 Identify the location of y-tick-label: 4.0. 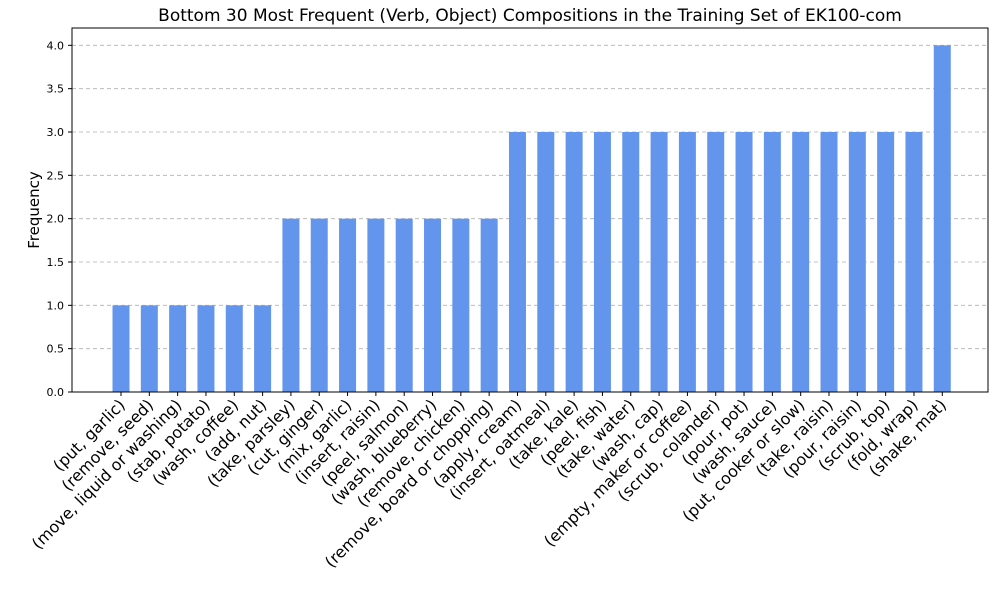
(56, 45).